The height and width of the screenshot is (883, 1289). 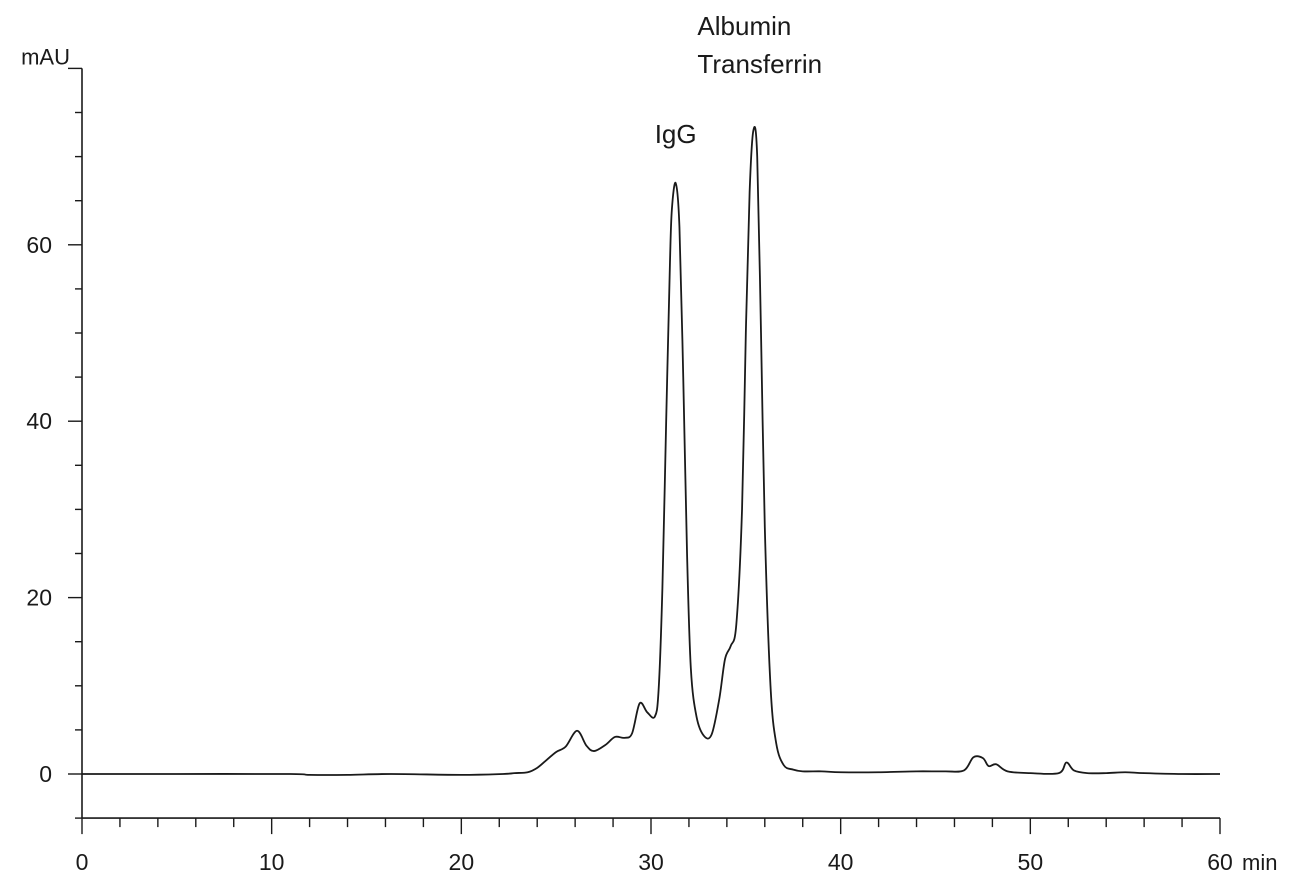 I want to click on peak-label-igg: IgG, so click(x=676, y=134).